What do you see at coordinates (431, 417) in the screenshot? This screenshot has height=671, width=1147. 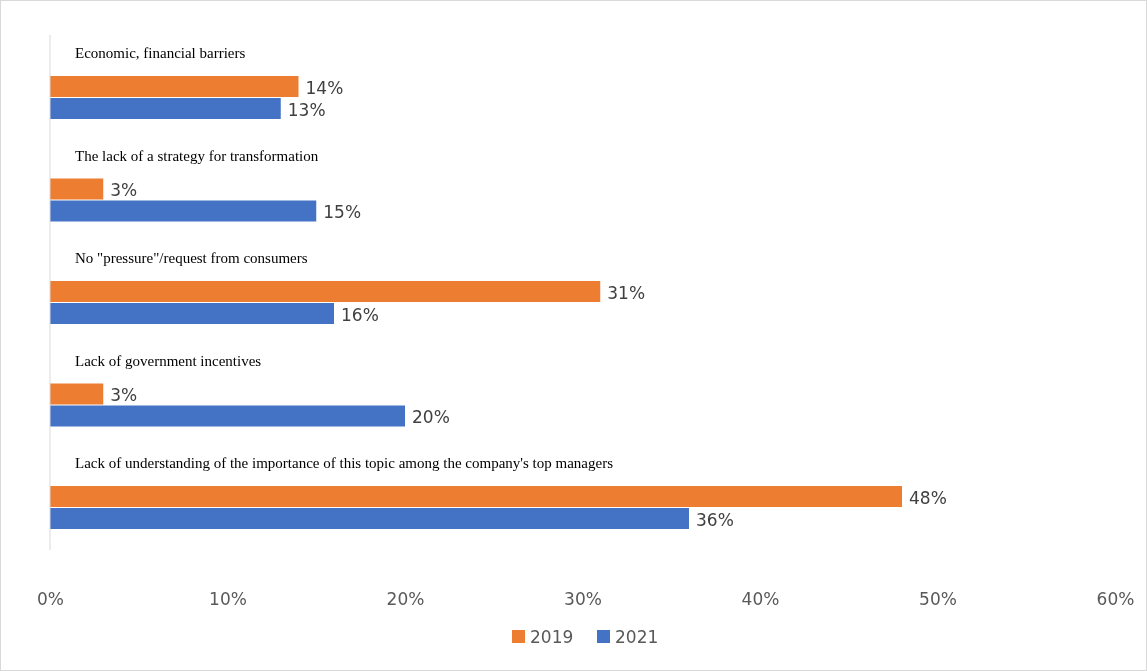 I see `data-label: 20%` at bounding box center [431, 417].